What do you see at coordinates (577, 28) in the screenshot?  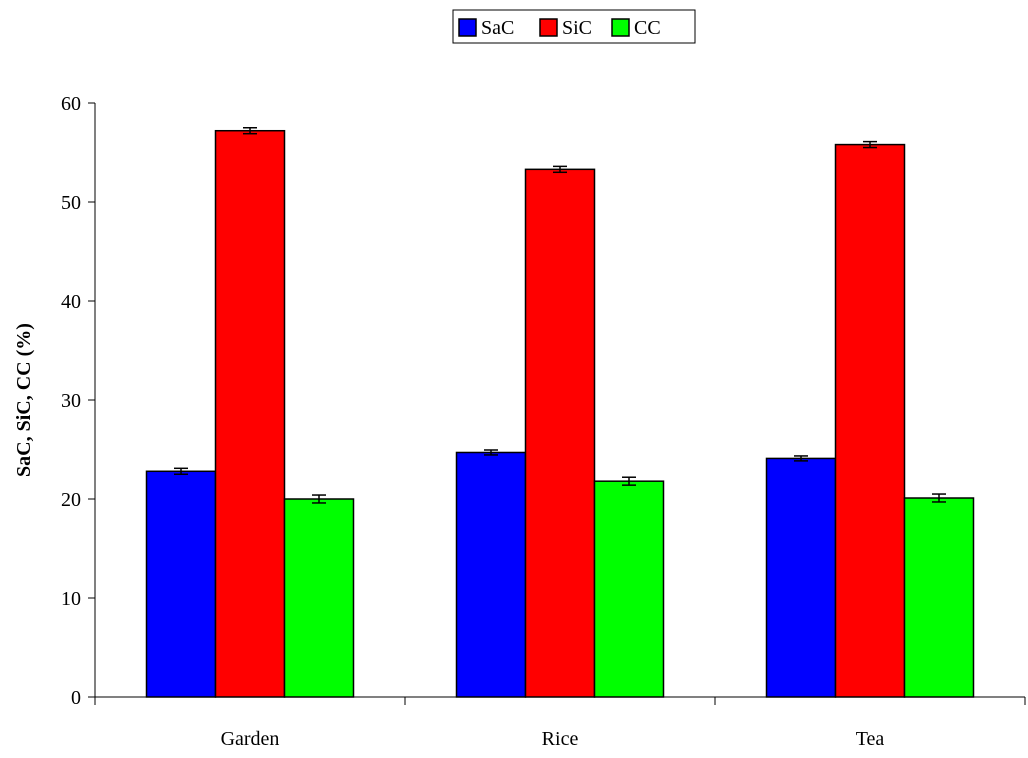 I see `legend-label-sic: SiC` at bounding box center [577, 28].